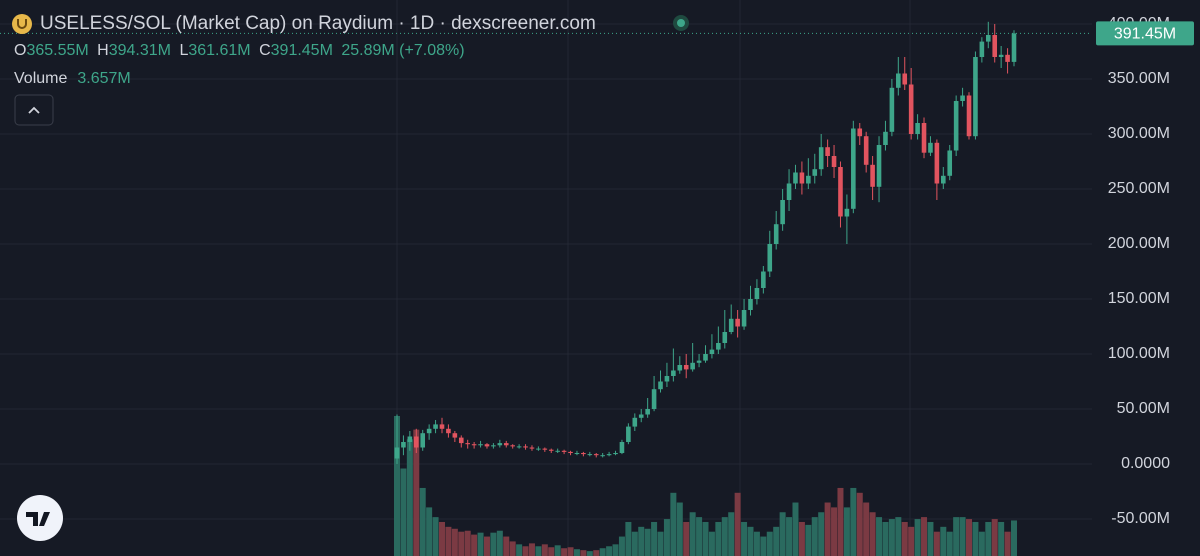  I want to click on y-tick-label: 300.00M, so click(1139, 133).